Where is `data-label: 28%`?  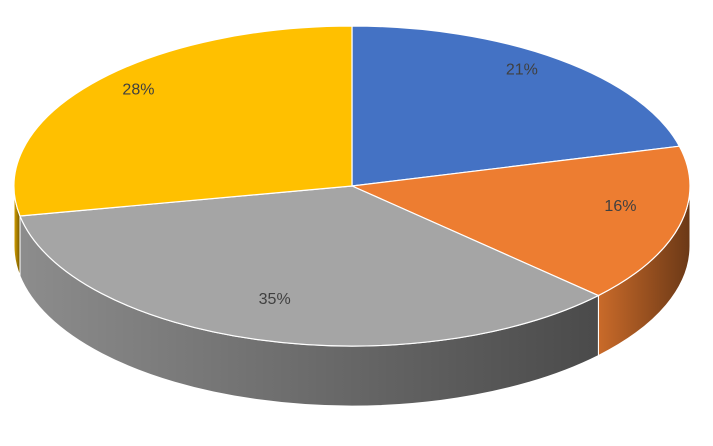
data-label: 28% is located at coordinates (138, 90).